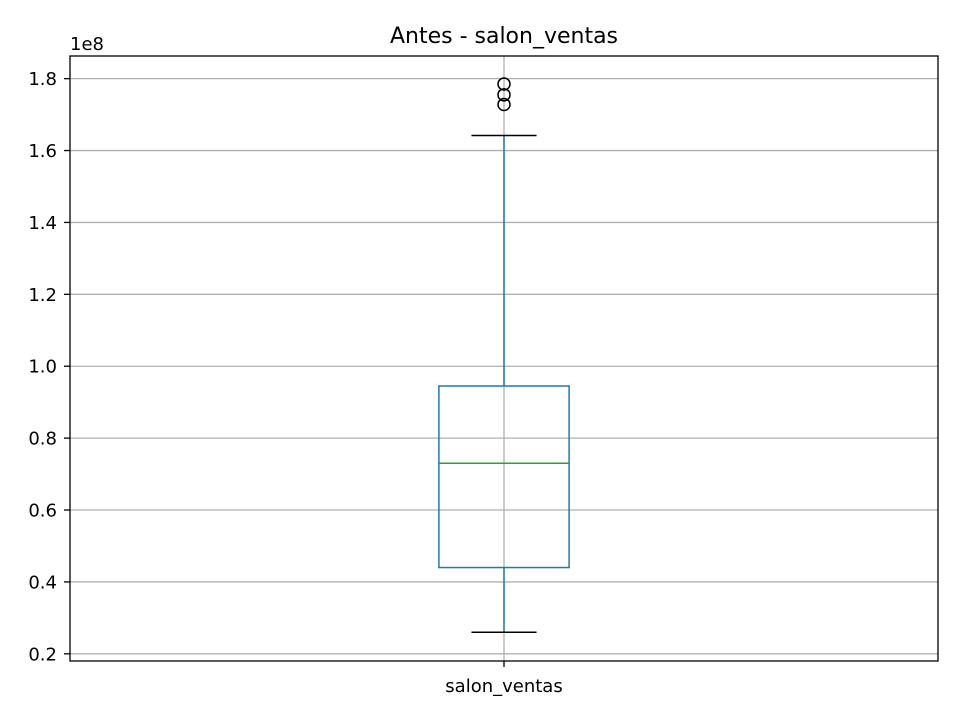 The image size is (960, 720). I want to click on y-tick-label: 0.4, so click(42, 582).